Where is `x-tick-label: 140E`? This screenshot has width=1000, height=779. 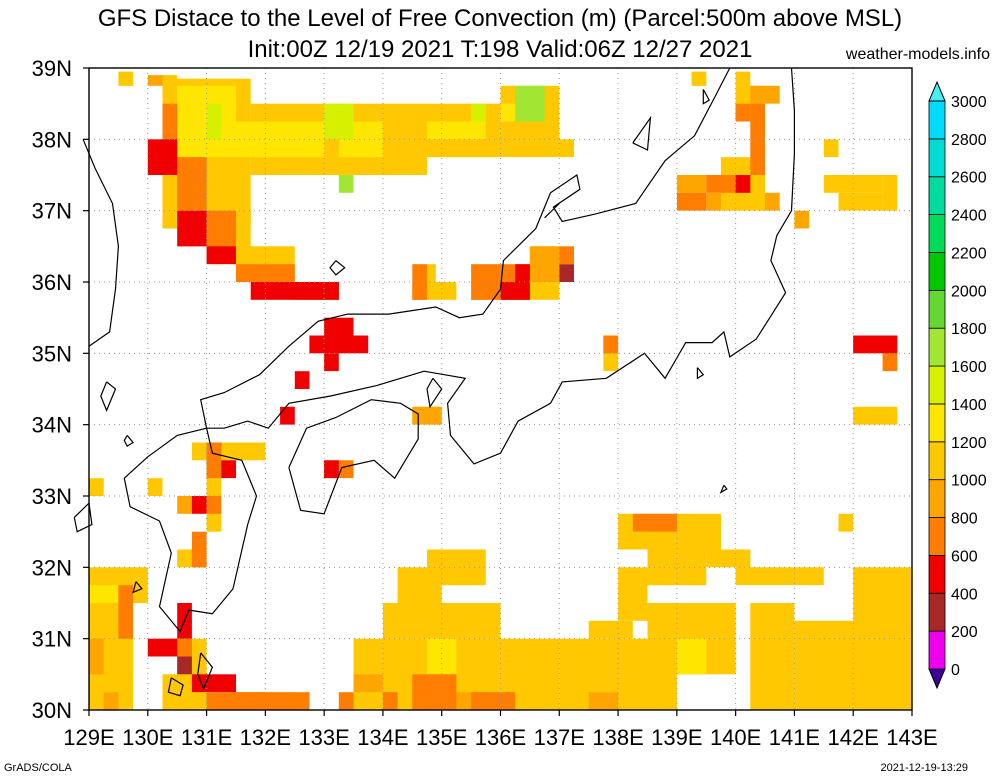
x-tick-label: 140E is located at coordinates (735, 737).